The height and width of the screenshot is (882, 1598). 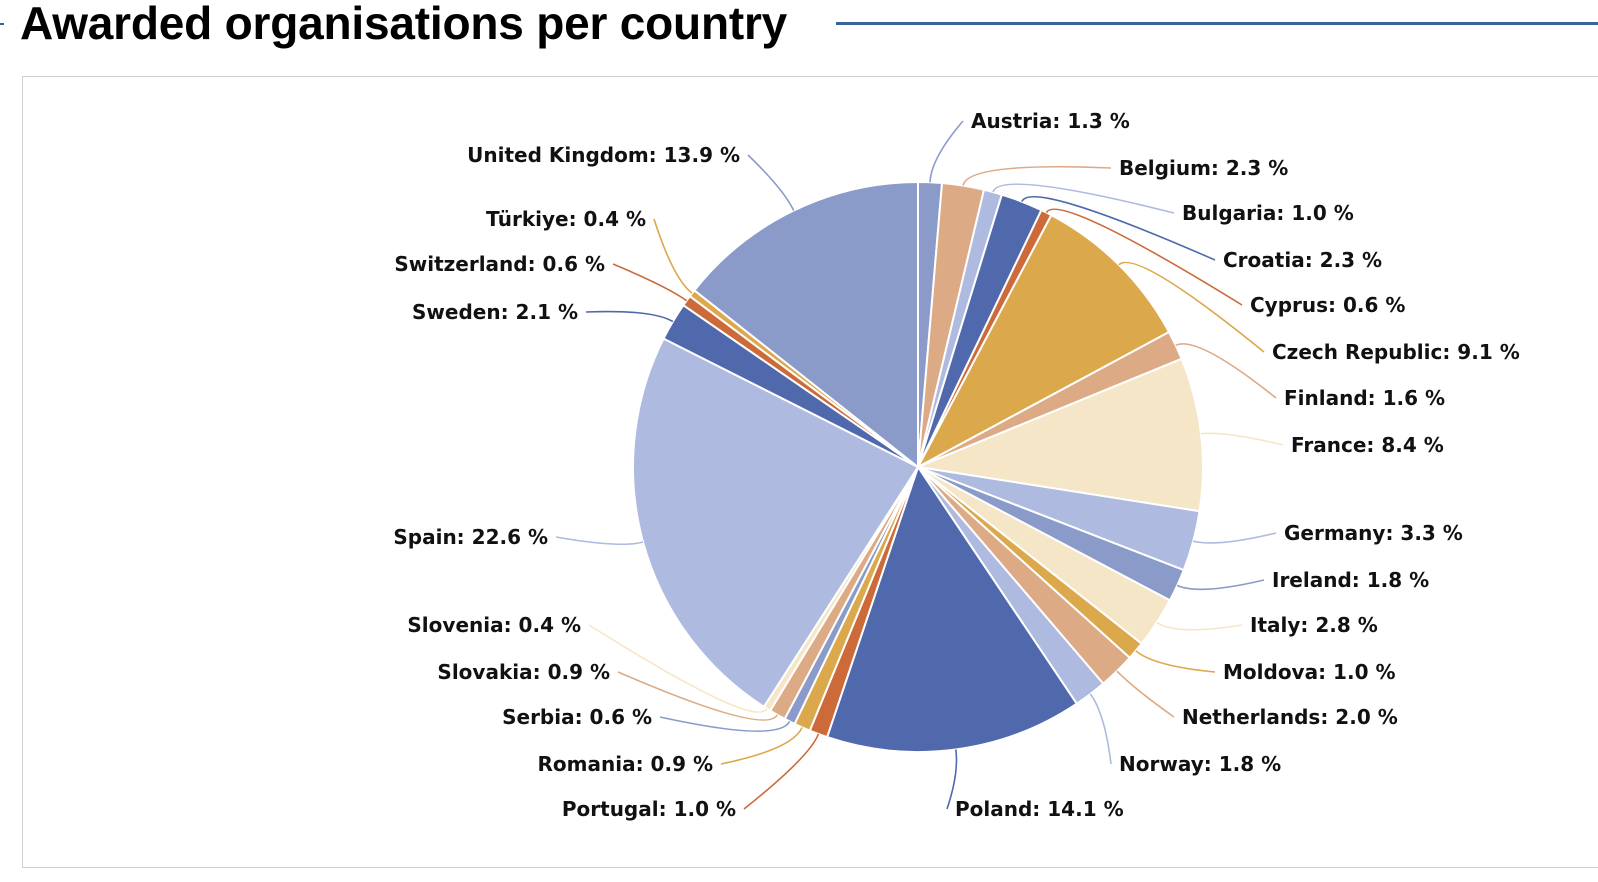 I want to click on leader-line-norway, so click(x=1100, y=729).